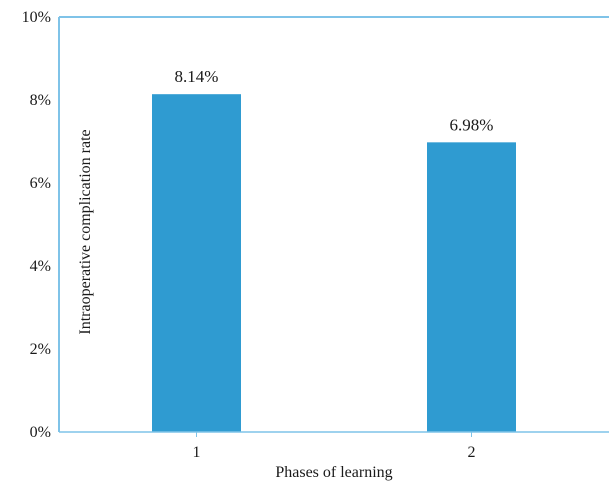  I want to click on x-tick-label: 2, so click(472, 452).